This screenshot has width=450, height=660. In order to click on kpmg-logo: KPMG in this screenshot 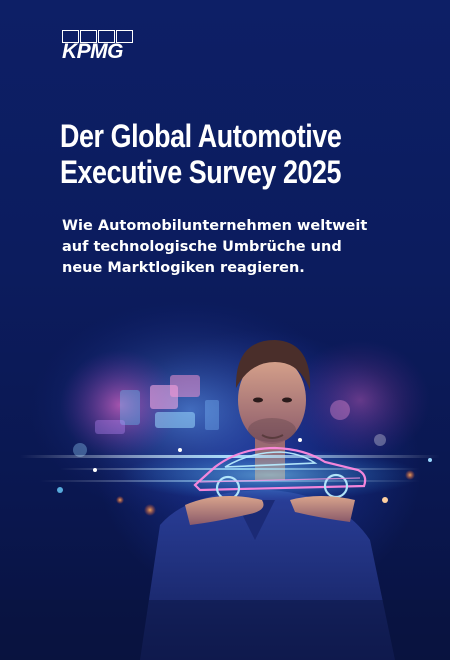, I will do `click(100, 47)`.